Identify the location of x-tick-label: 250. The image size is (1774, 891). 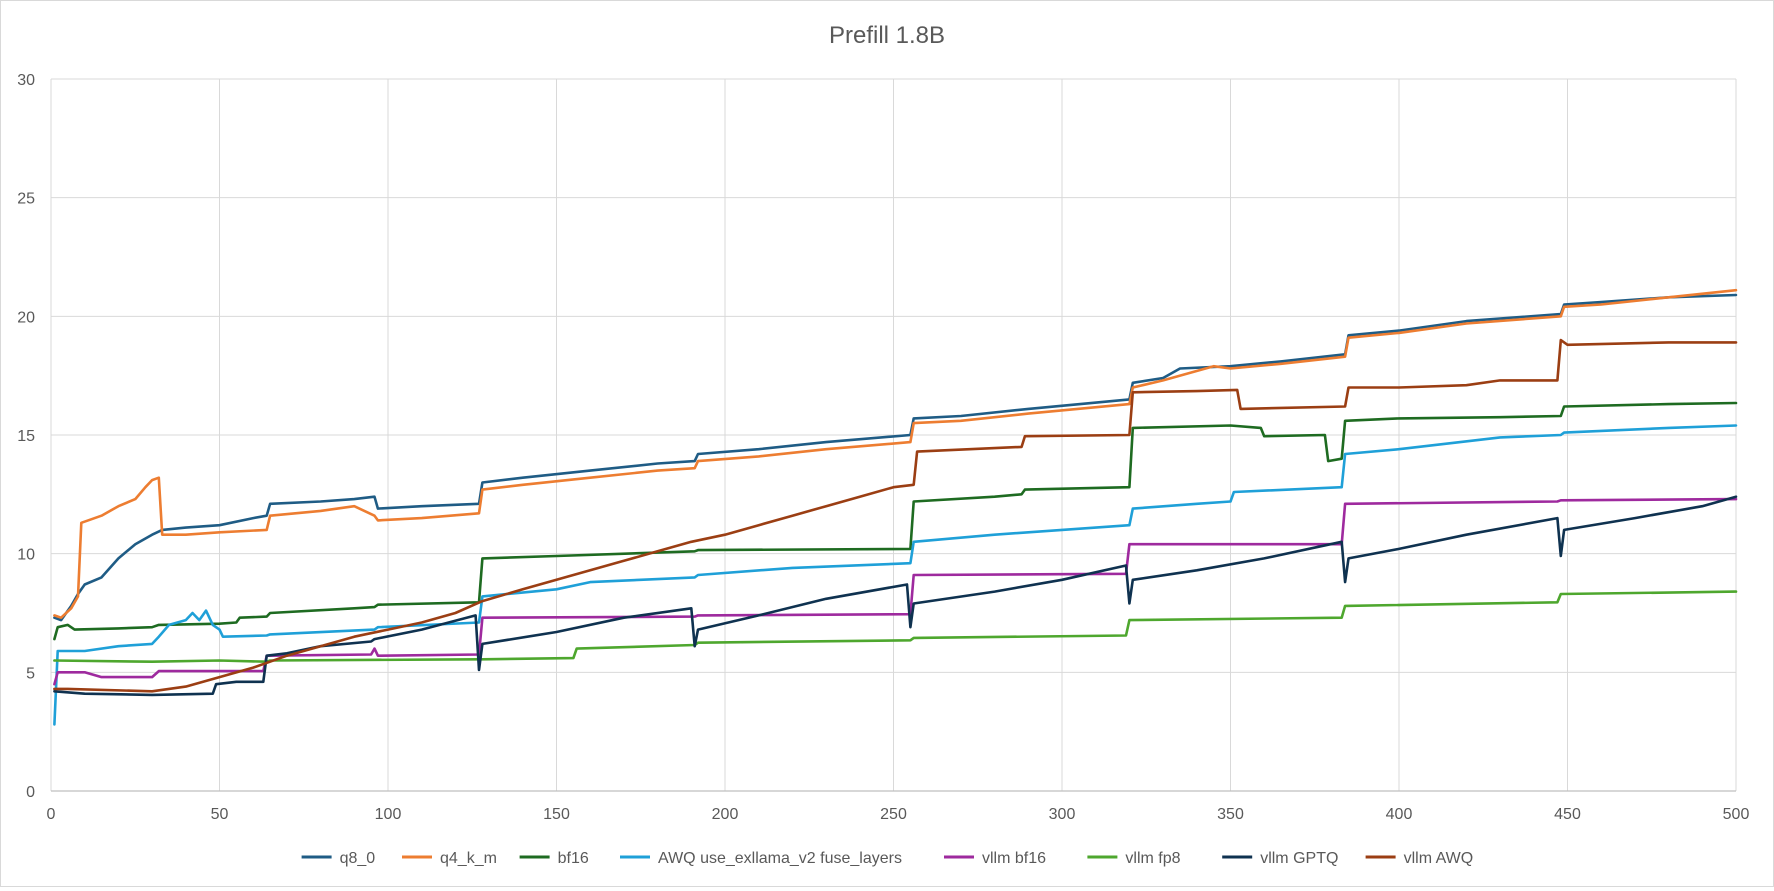
(893, 814).